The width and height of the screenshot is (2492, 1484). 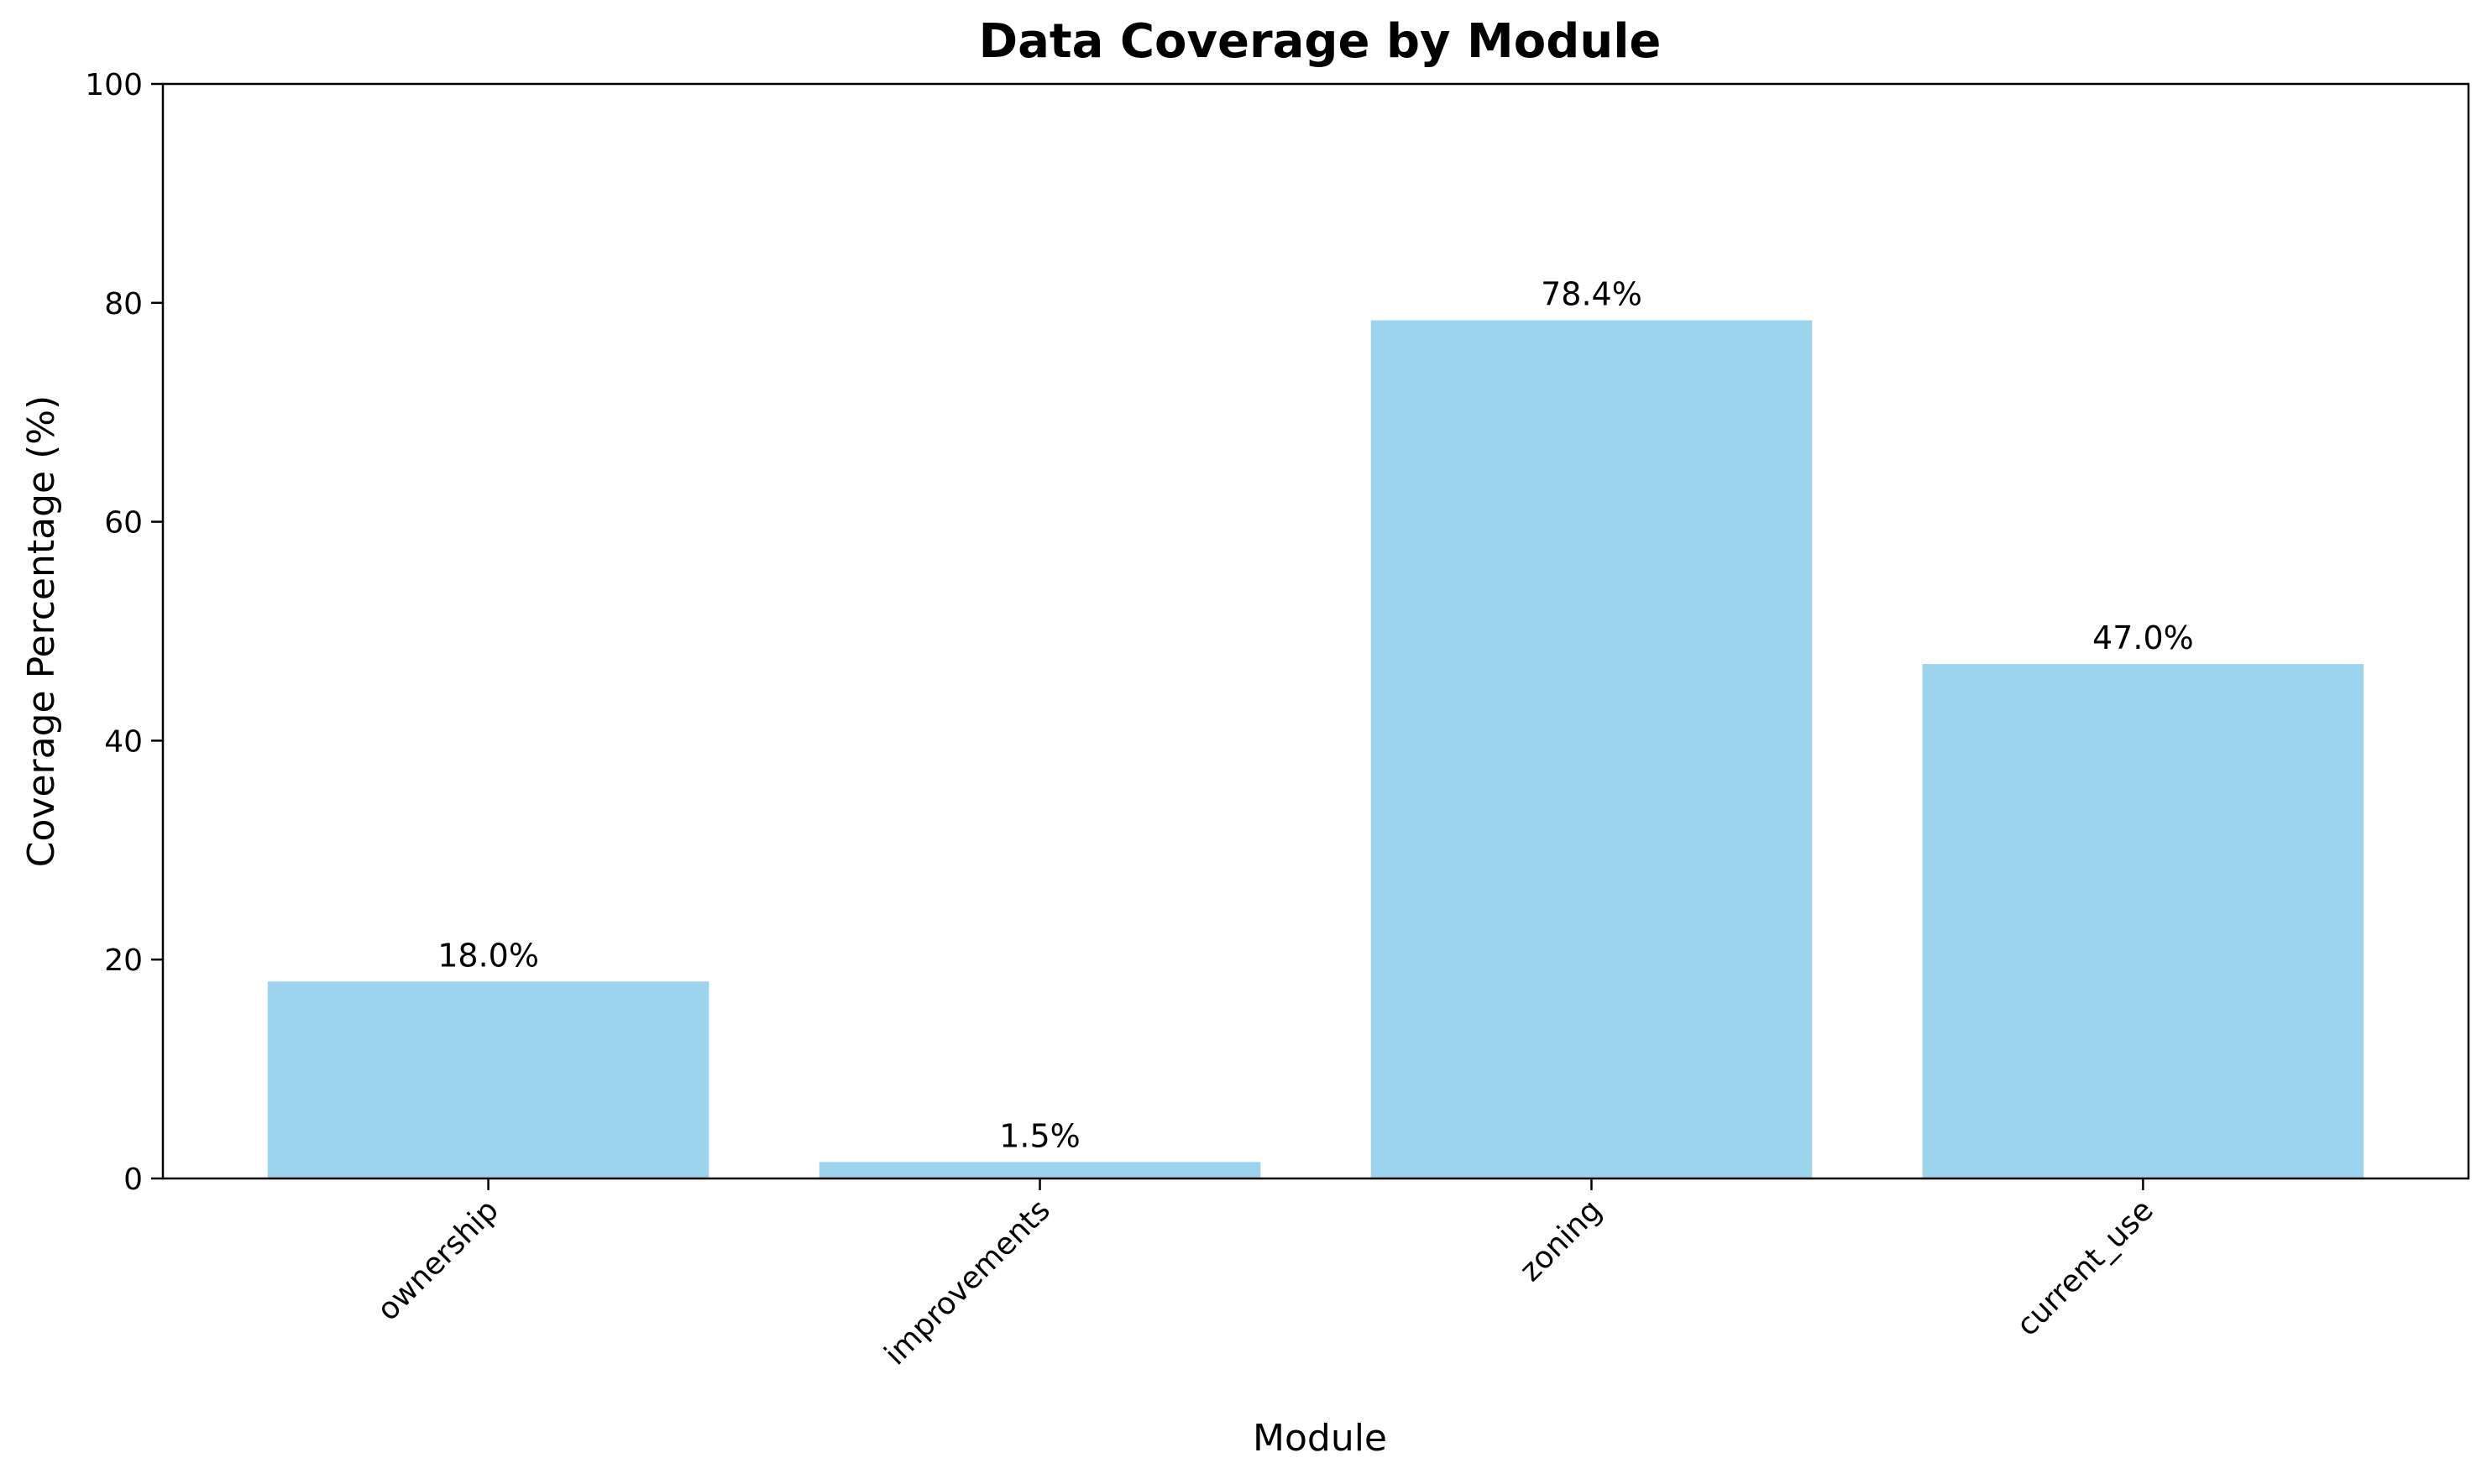 I want to click on y-tick-label-20: 20, so click(x=123, y=960).